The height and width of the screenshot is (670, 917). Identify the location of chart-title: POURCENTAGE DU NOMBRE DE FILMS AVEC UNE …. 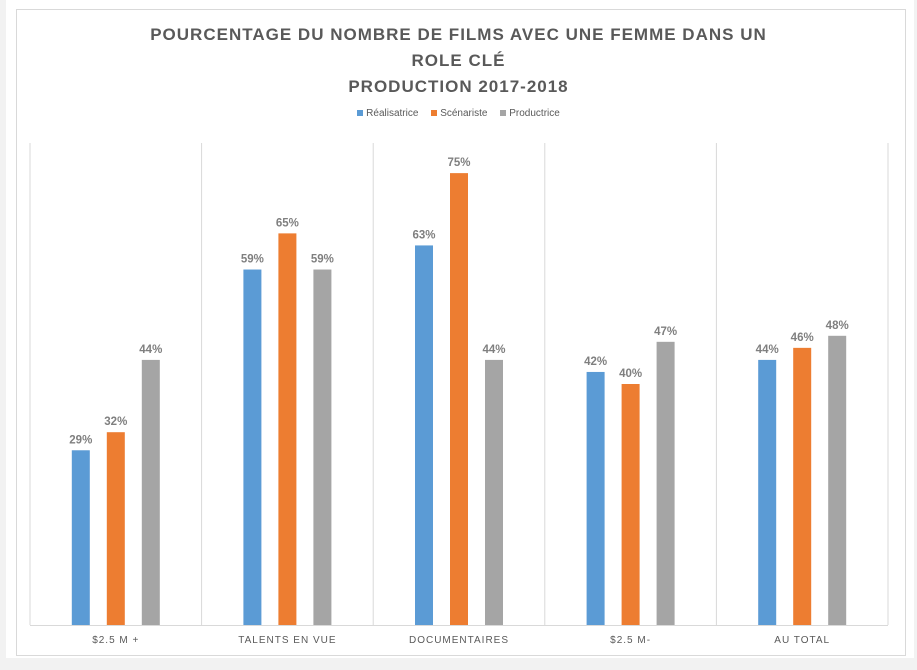
(458, 61).